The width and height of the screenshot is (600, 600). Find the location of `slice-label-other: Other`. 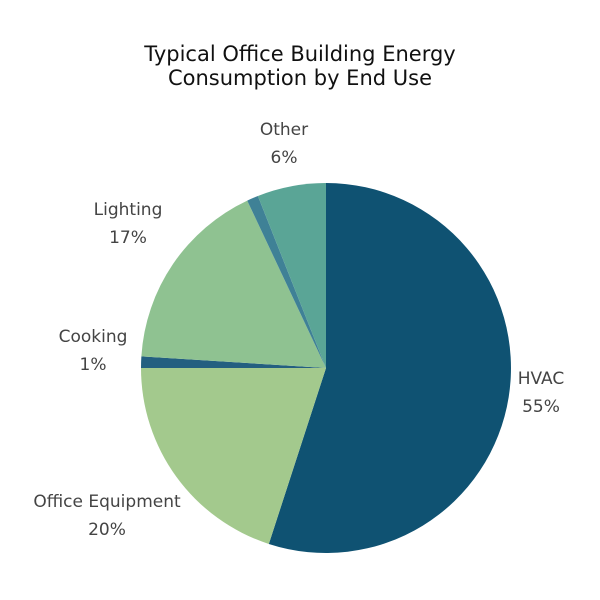

slice-label-other: Other is located at coordinates (284, 130).